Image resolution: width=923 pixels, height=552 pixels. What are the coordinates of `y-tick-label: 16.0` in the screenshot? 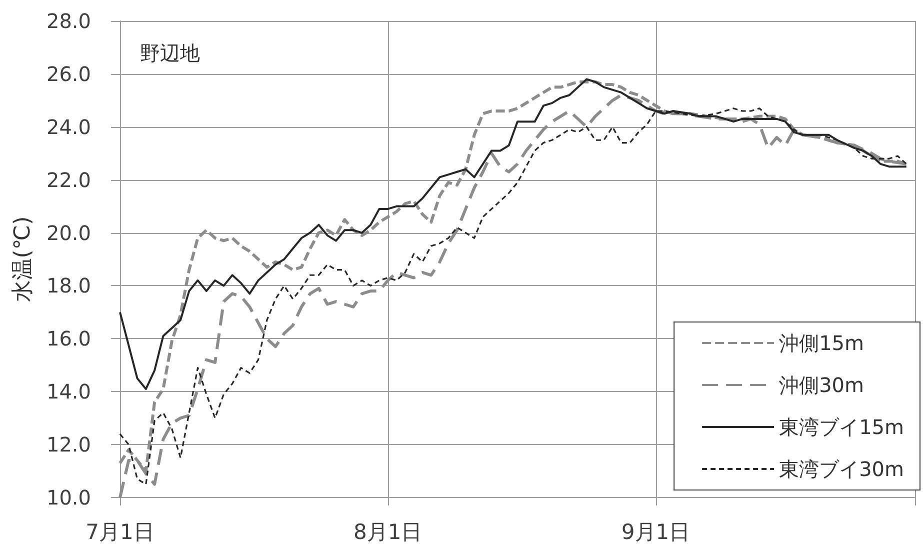 It's located at (68, 338).